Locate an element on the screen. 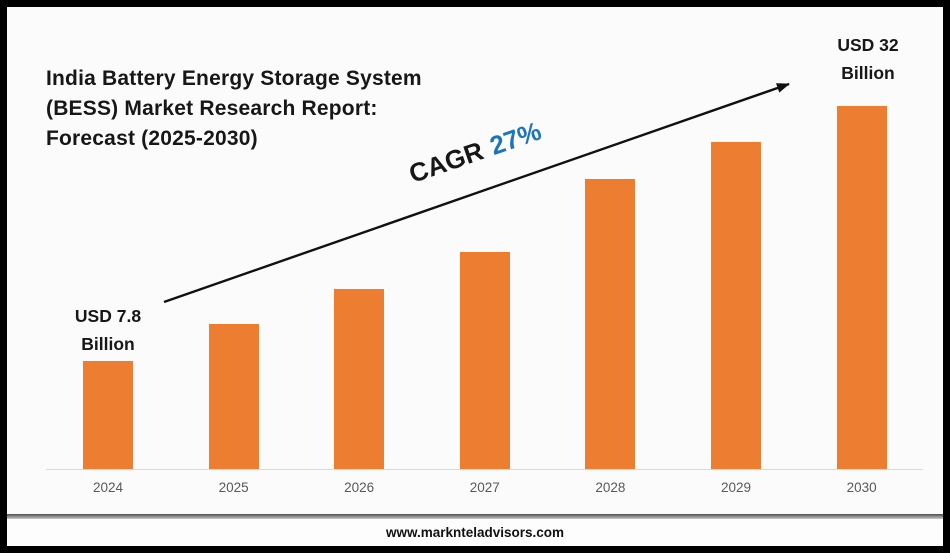 This screenshot has height=553, width=950. x-tick-label-2027: 2027 is located at coordinates (484, 487).